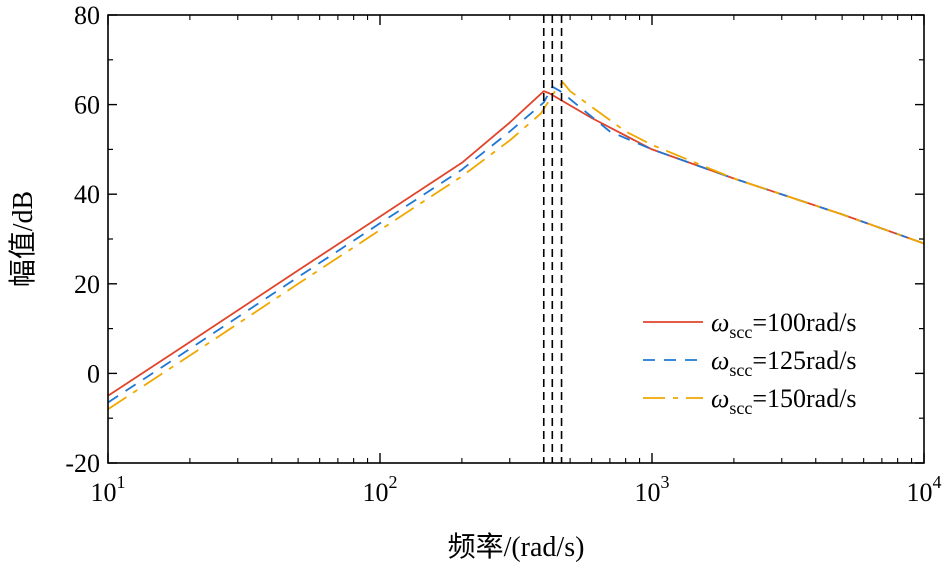 The width and height of the screenshot is (949, 563). What do you see at coordinates (784, 325) in the screenshot?
I see `legend-label-1: ωscc=100rad/s` at bounding box center [784, 325].